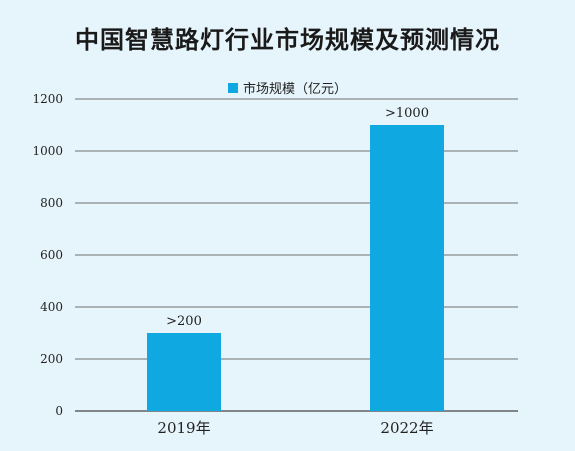  I want to click on chart-title: 中国智慧路灯行业市场规模及预测情况, so click(287, 40).